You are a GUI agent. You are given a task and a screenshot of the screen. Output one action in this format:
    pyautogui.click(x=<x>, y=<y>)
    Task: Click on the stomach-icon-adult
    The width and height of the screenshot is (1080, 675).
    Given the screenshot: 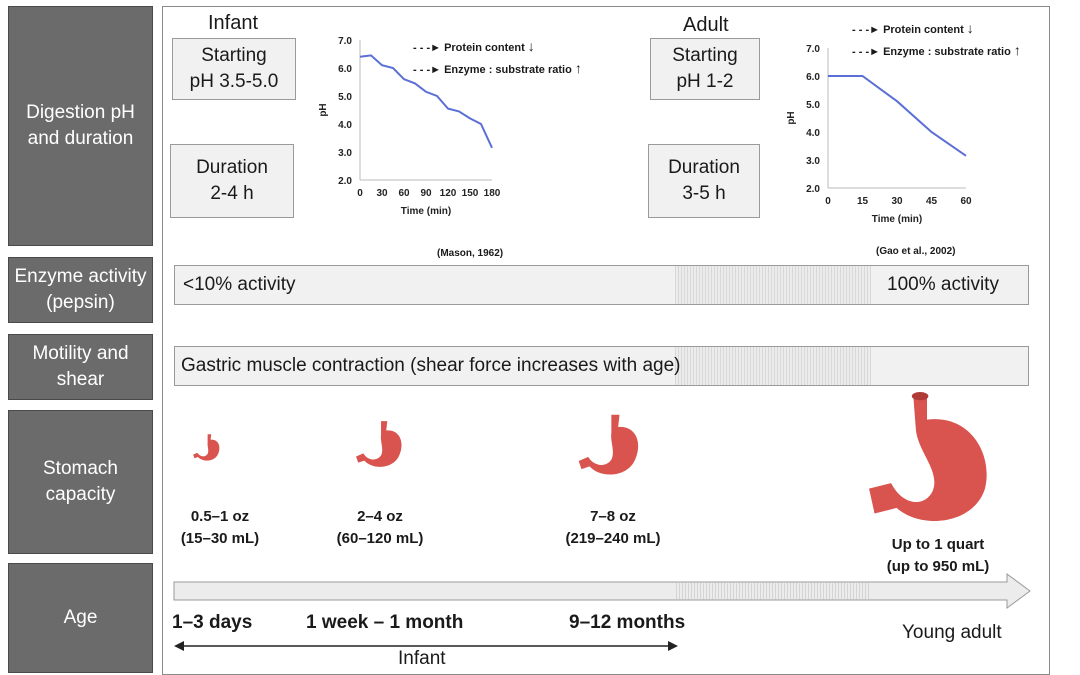 What is the action you would take?
    pyautogui.click(x=928, y=456)
    